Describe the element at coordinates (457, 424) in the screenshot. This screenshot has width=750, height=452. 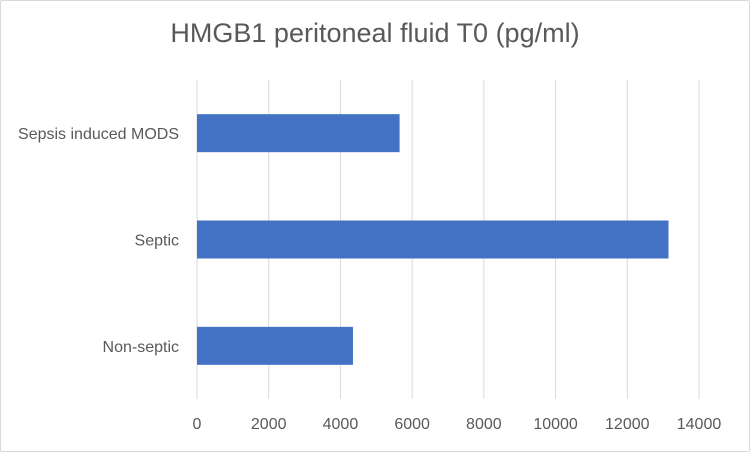
I see `x-axis: 0 2000 4000 6000 8000 10000 12000 14000` at that location.